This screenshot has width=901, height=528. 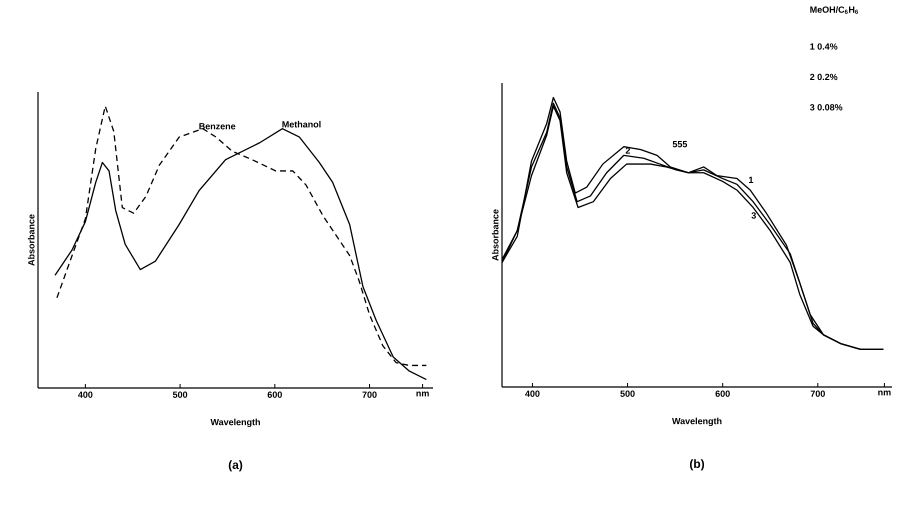 What do you see at coordinates (217, 126) in the screenshot?
I see `series-label: Benzene` at bounding box center [217, 126].